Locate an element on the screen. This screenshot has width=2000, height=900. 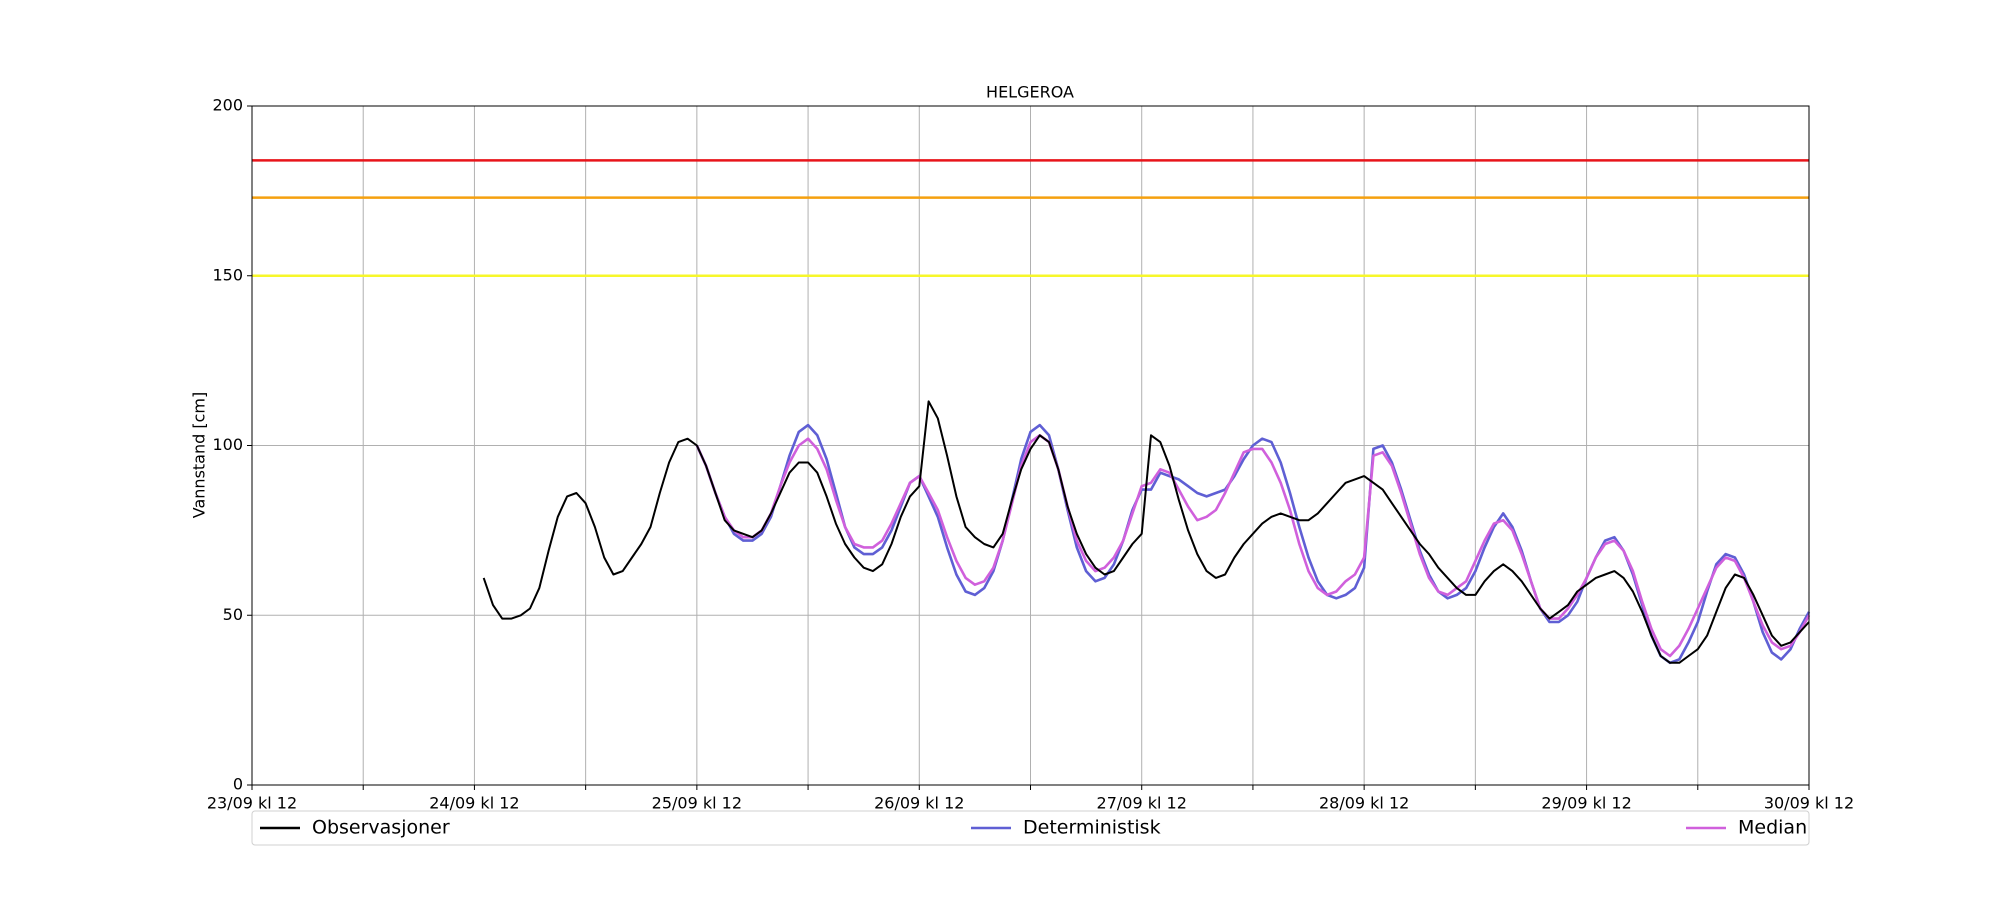
legend-label: Deterministisk is located at coordinates (1092, 828).